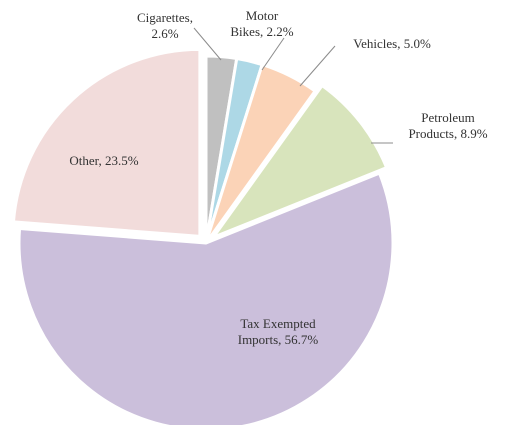 The image size is (509, 430). What do you see at coordinates (278, 339) in the screenshot?
I see `data-label-line: Imports, 56.7%` at bounding box center [278, 339].